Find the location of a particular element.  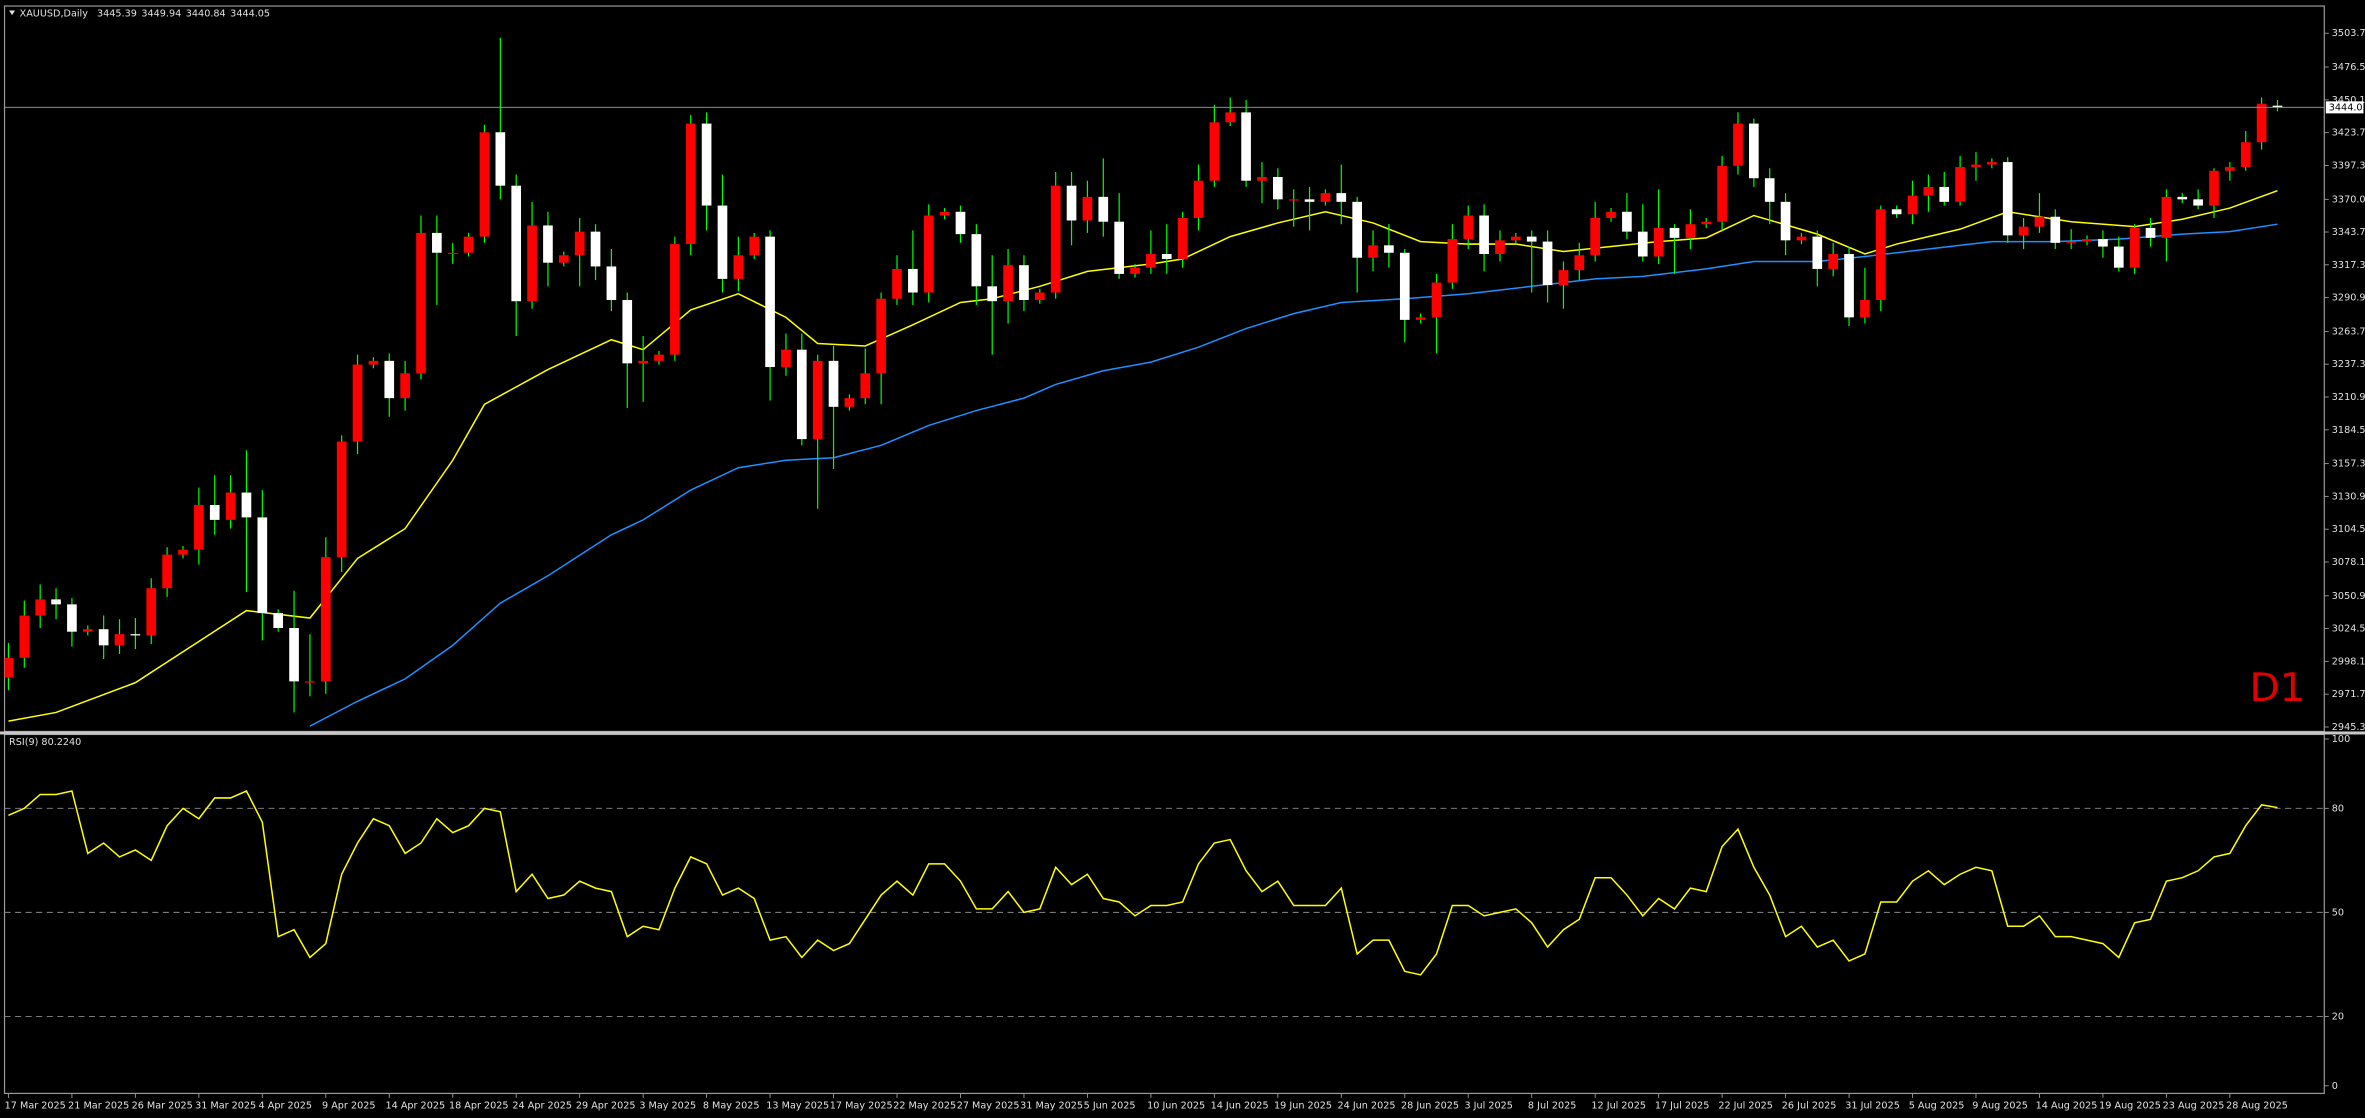

y-tick-label: 3024.50 is located at coordinates (2348, 629).